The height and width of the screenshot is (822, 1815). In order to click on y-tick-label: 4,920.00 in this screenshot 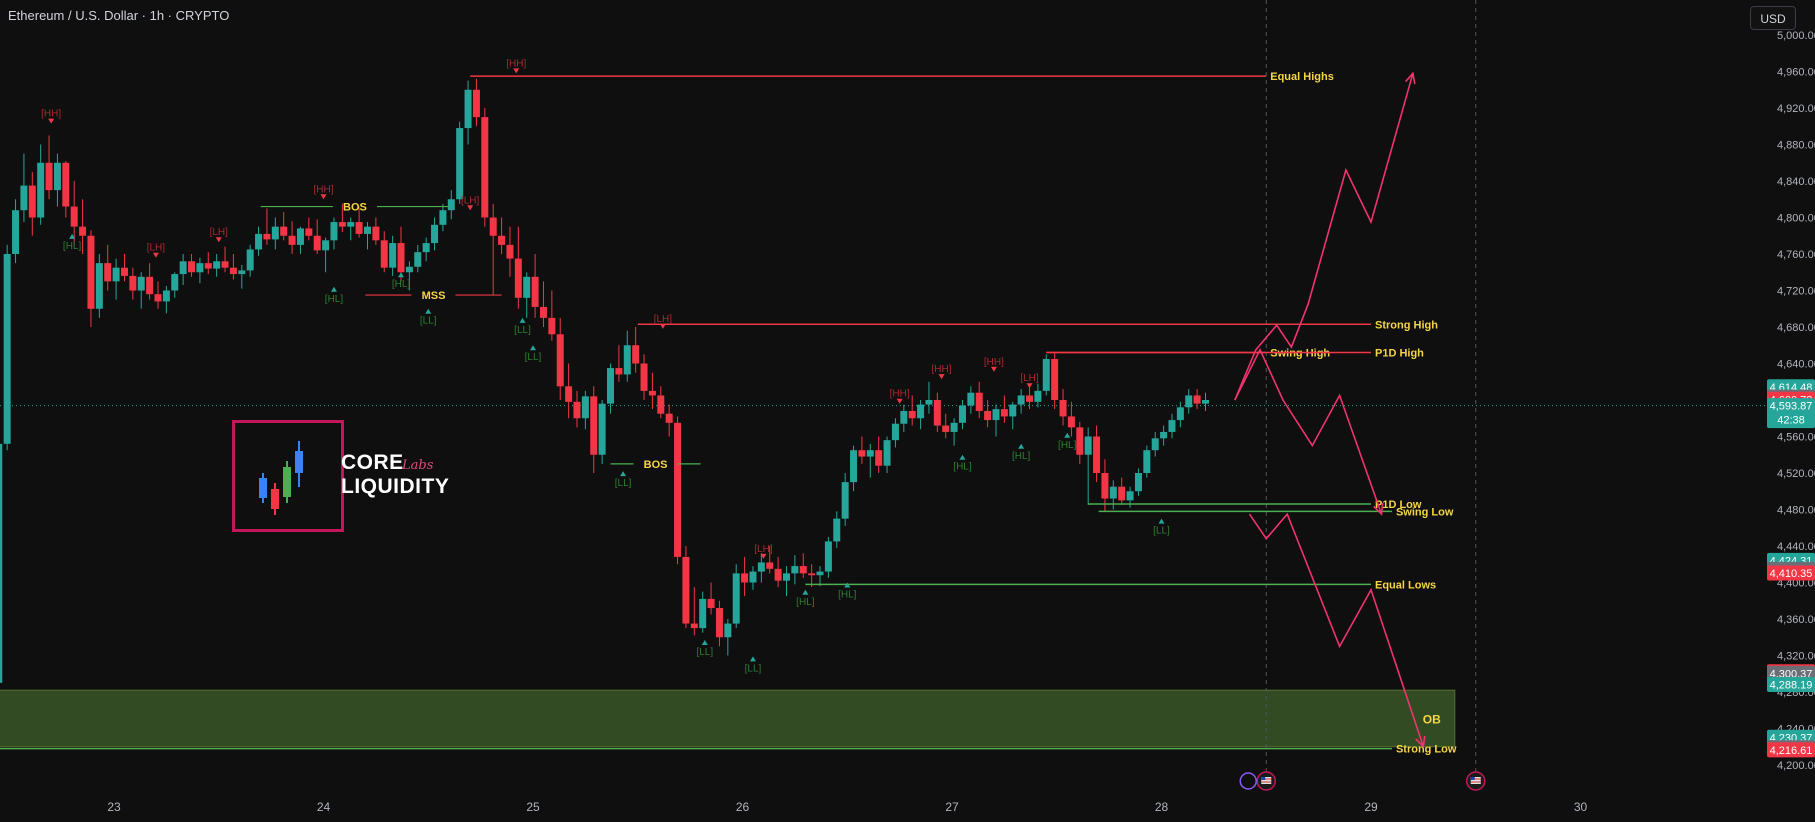, I will do `click(1796, 109)`.